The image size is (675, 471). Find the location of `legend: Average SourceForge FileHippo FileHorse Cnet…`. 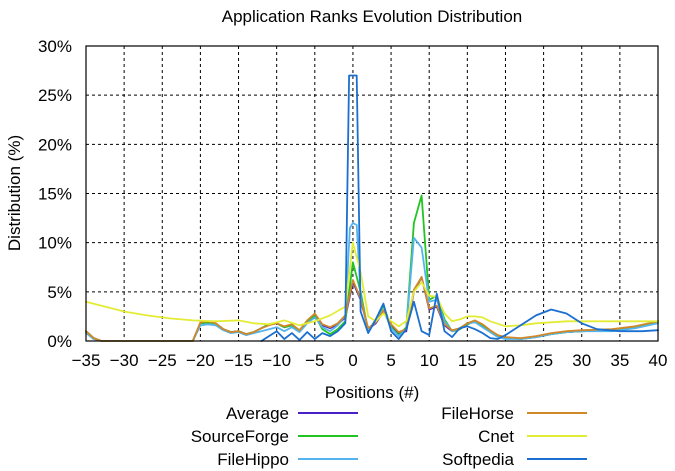

legend: Average SourceForge FileHippo FileHorse Cnet… is located at coordinates (389, 436).